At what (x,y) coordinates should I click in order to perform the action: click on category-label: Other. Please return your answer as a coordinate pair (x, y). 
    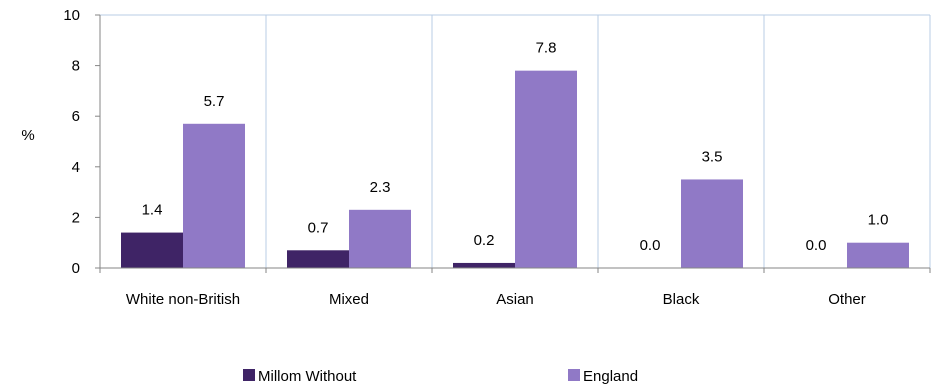
    Looking at the image, I should click on (847, 299).